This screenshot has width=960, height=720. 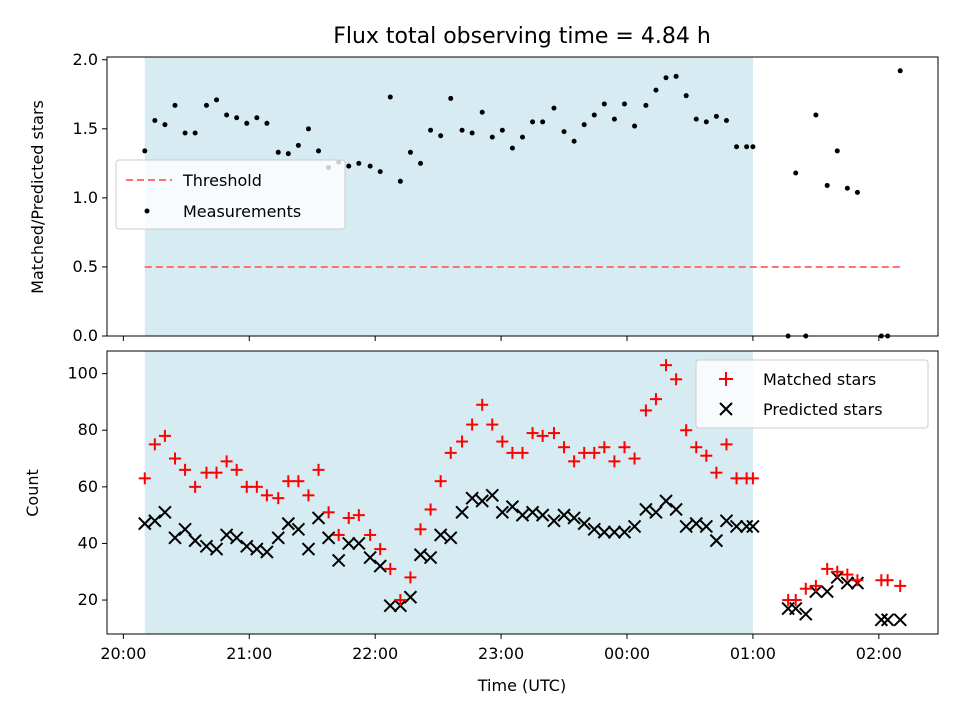 What do you see at coordinates (222, 180) in the screenshot?
I see `legend-threshold-label: Threshold` at bounding box center [222, 180].